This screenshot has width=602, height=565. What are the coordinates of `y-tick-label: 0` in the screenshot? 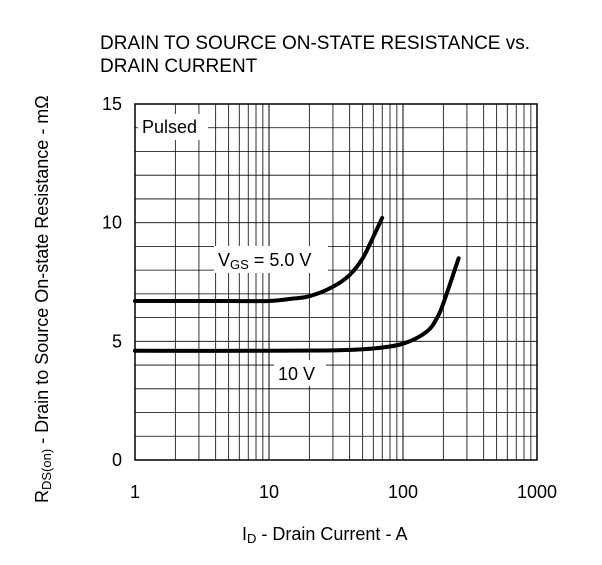 It's located at (117, 460).